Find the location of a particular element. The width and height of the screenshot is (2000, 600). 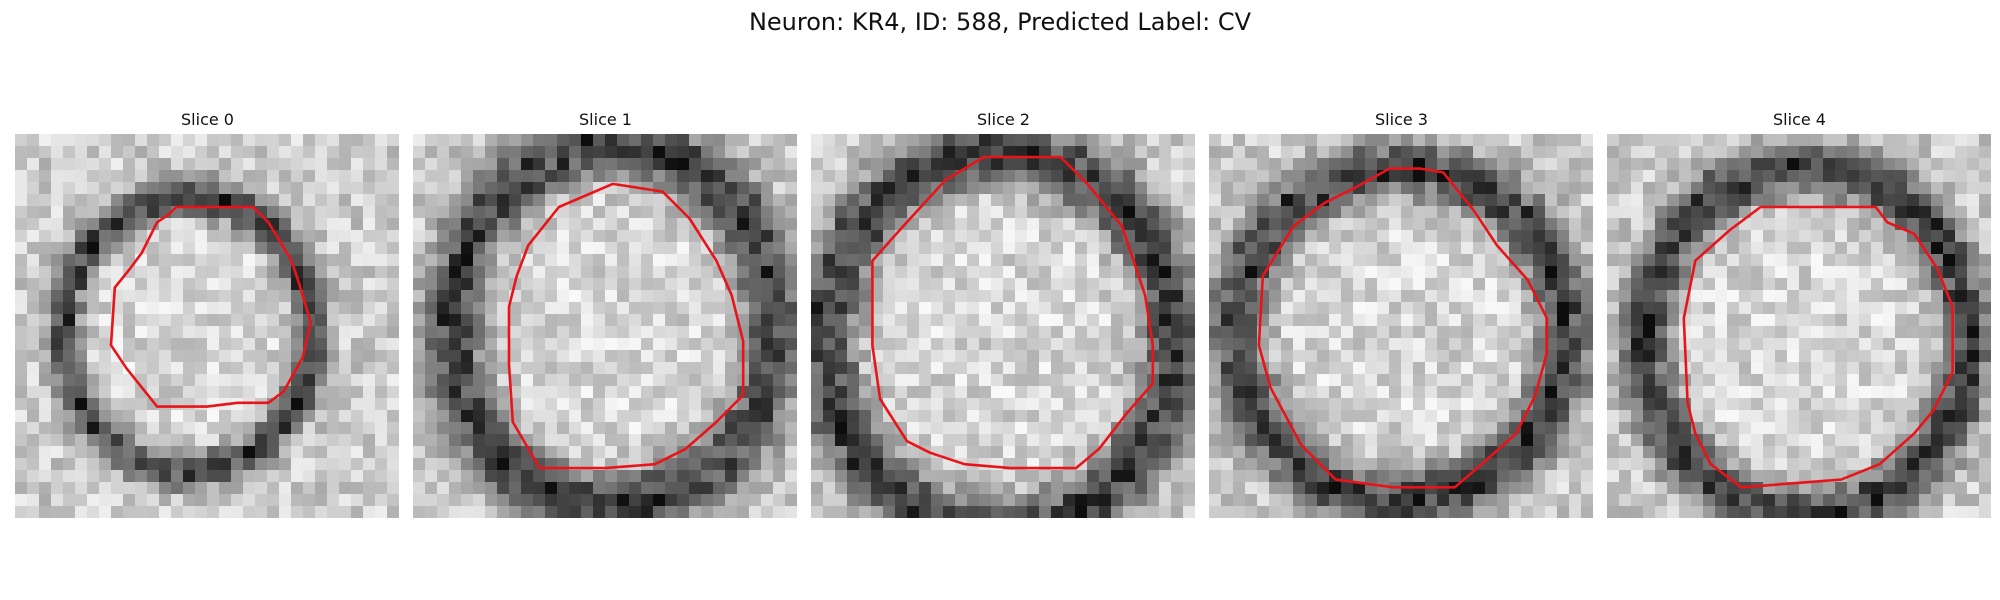

panel-title: Slice 4 is located at coordinates (1799, 119).